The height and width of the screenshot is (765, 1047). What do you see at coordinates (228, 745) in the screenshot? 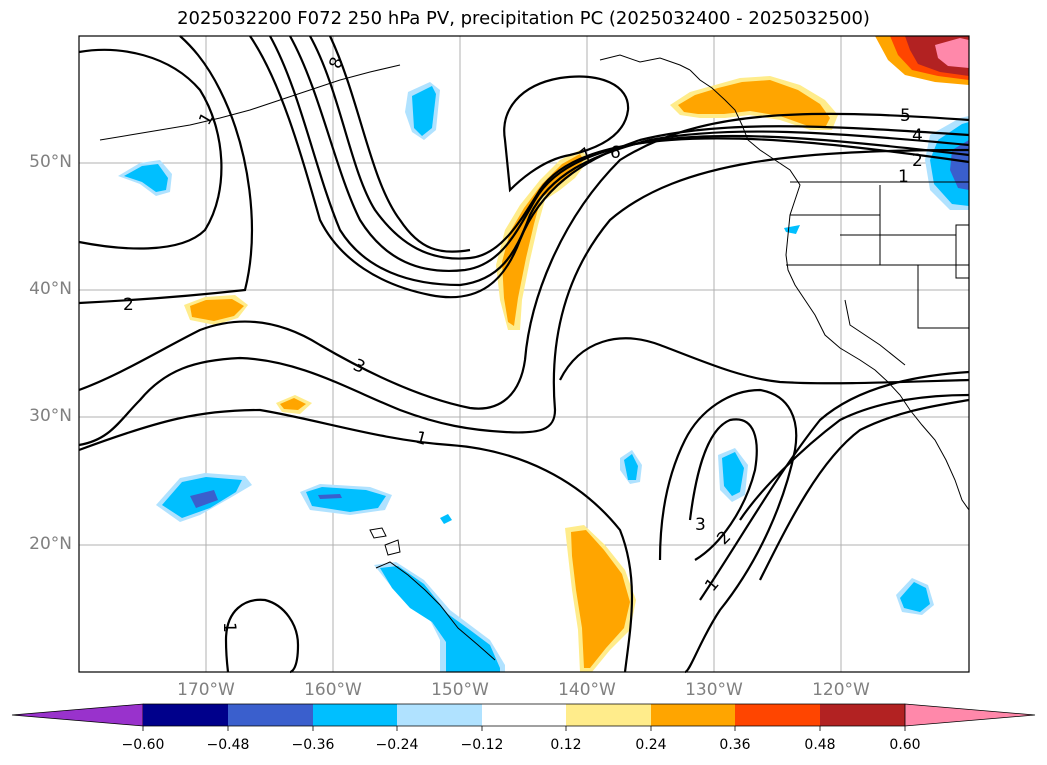
I see `colorbar-tick-label: −0.48` at bounding box center [228, 745].